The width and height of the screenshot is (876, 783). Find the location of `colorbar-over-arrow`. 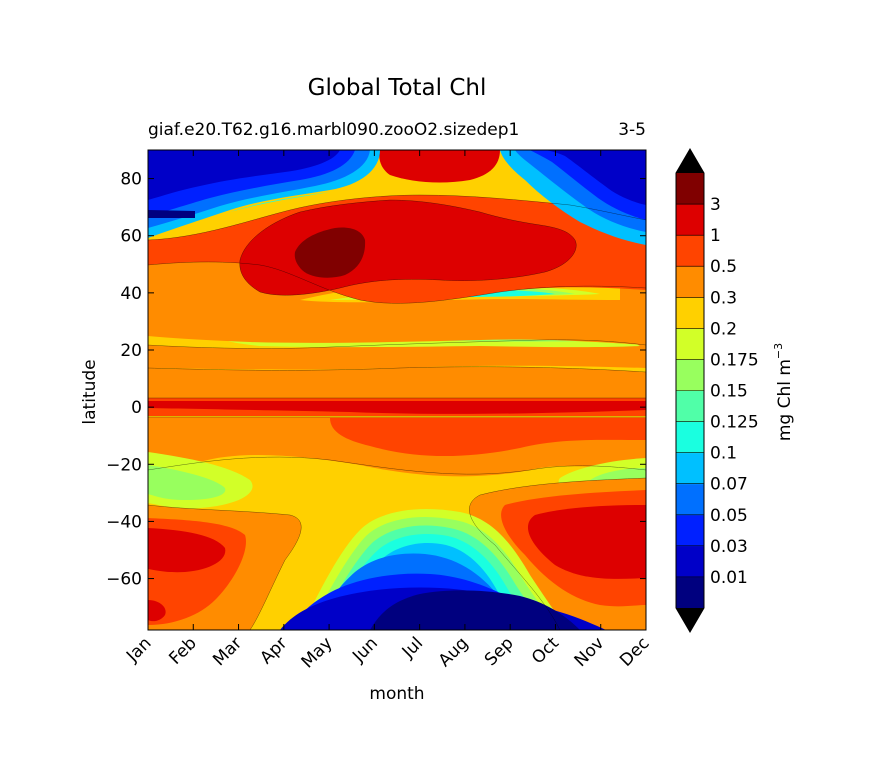

colorbar-over-arrow is located at coordinates (690, 161).